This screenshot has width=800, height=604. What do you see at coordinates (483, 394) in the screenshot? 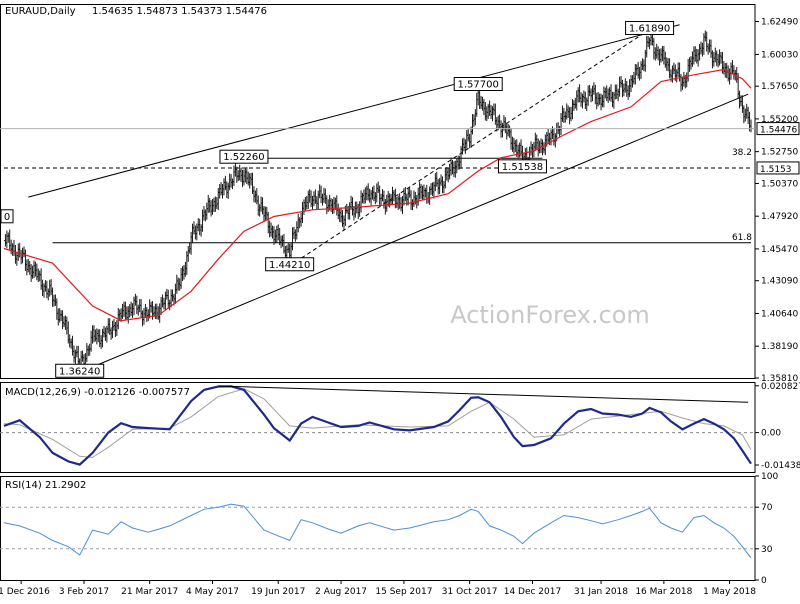
I see `macd-trendline` at bounding box center [483, 394].